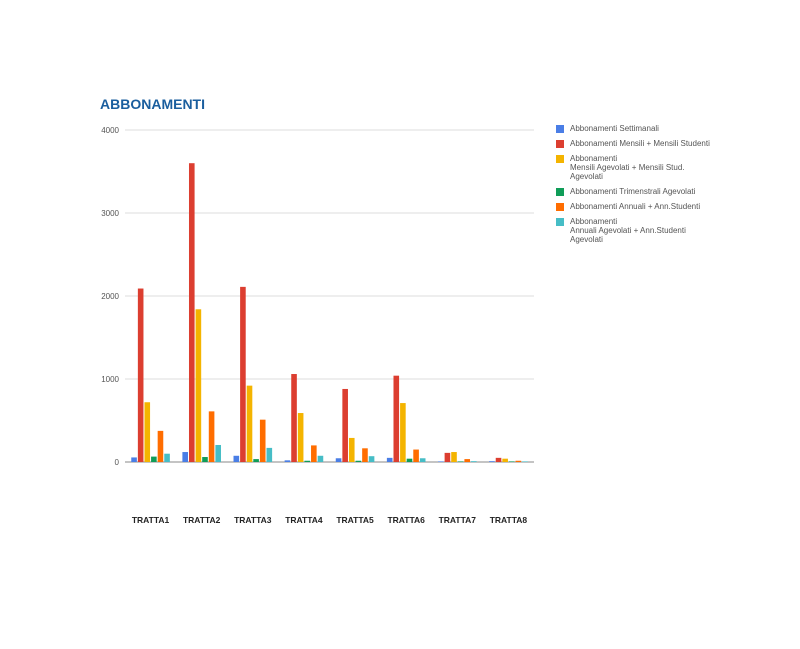  Describe the element at coordinates (458, 520) in the screenshot. I see `x-category-label: TRATTA7` at that location.